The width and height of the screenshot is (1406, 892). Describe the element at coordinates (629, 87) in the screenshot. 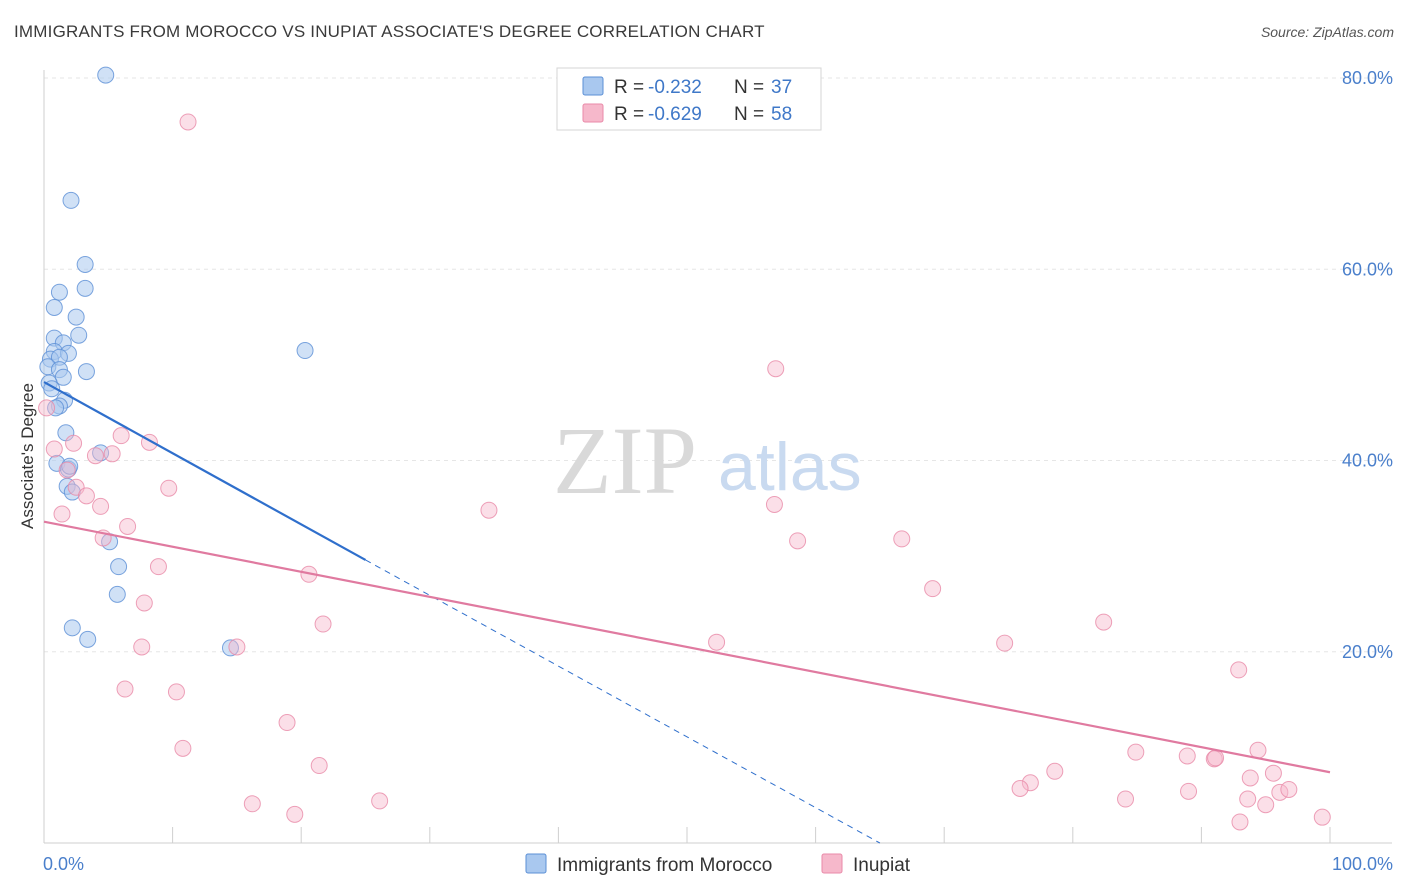

I see `legend-r-label-morocco: R =` at that location.